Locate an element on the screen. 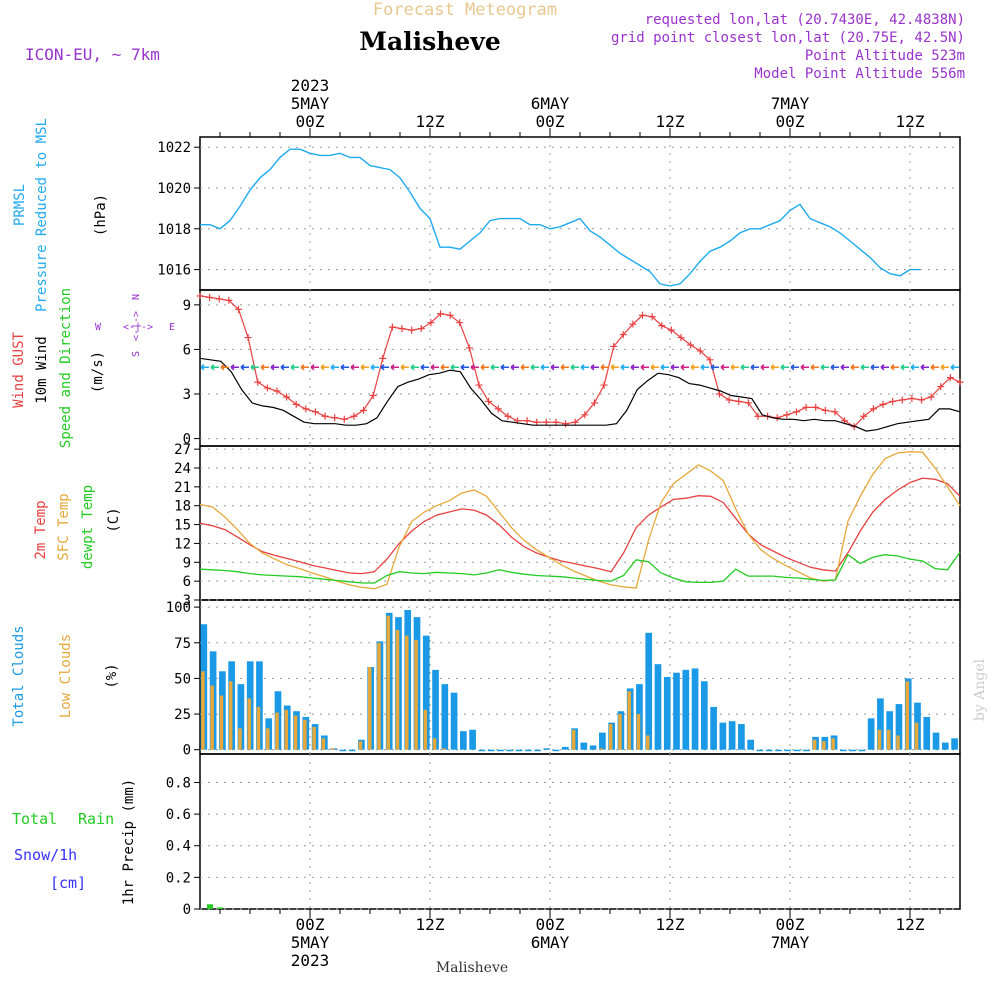  ytick-label: 1020 is located at coordinates (174, 189).